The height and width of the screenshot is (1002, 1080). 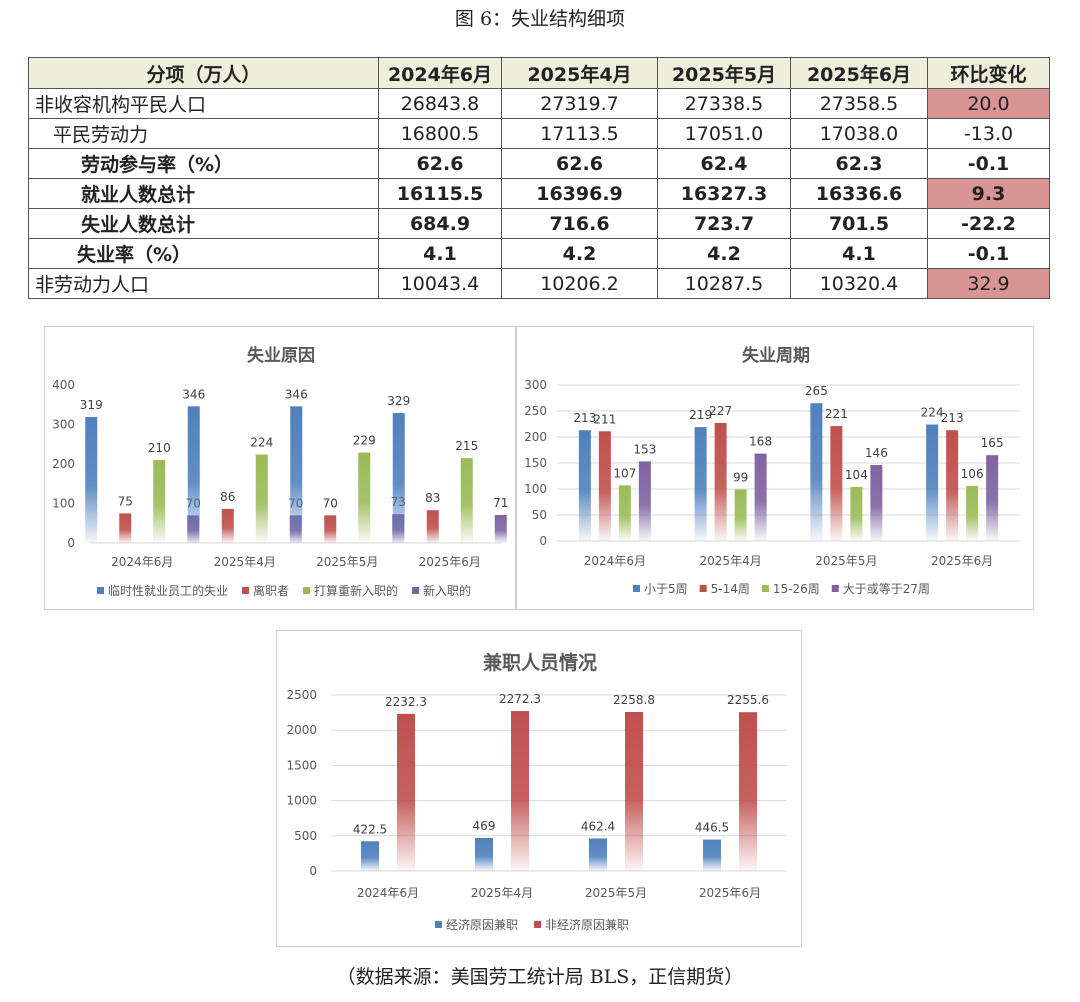 I want to click on row-label: 非收容机构平民人口, so click(x=203, y=103).